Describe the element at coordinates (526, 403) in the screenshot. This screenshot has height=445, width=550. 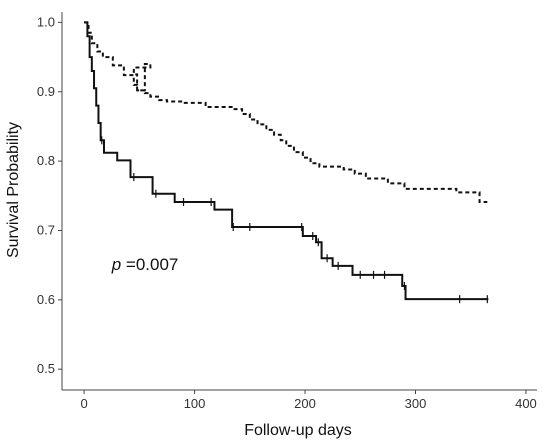
I see `x-tick-label: 400` at that location.